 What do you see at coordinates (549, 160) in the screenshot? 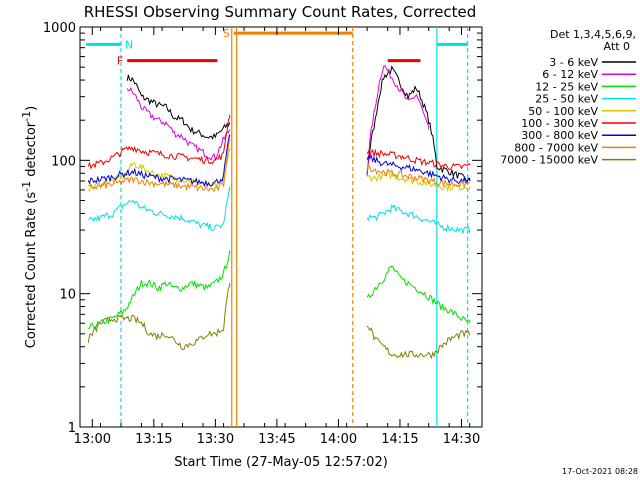
I see `legend-entry-label: 7000 - 15000 keV` at bounding box center [549, 160].